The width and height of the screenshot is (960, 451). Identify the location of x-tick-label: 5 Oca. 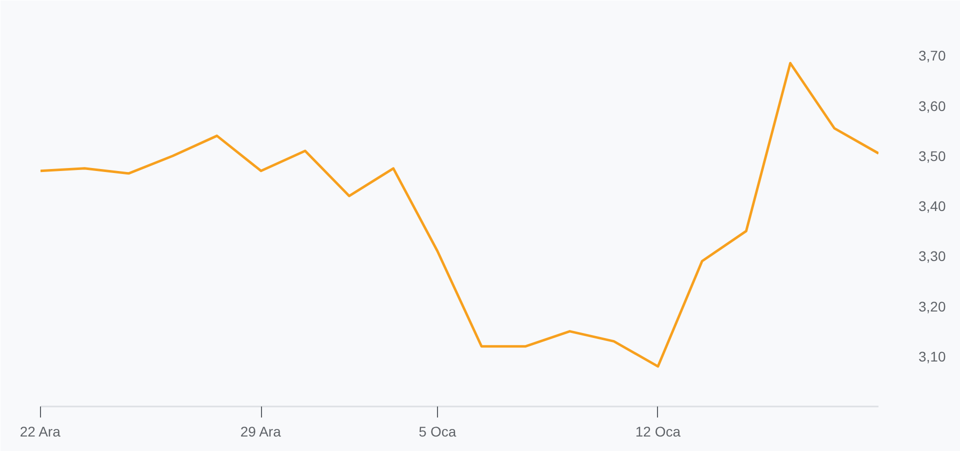
(437, 432).